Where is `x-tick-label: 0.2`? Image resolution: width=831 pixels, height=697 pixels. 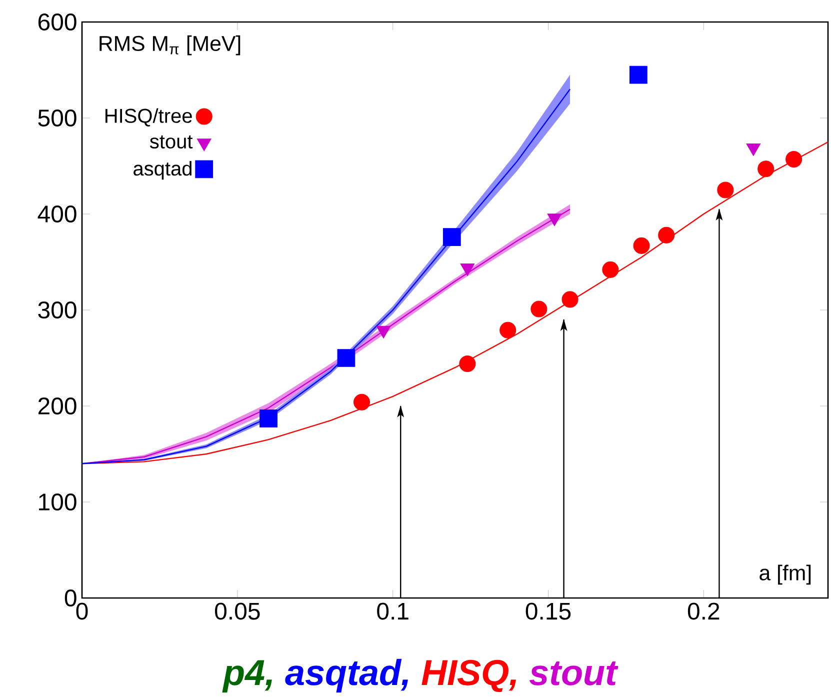 x-tick-label: 0.2 is located at coordinates (704, 611).